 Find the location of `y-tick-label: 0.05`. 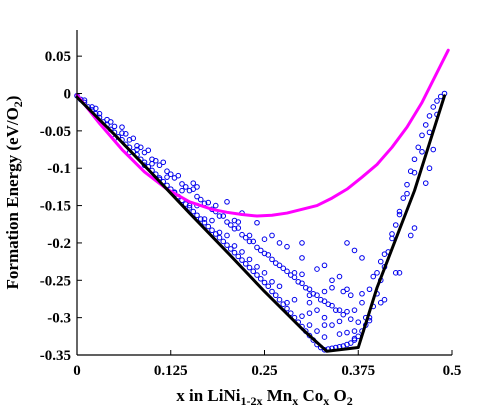

y-tick-label: 0.05 is located at coordinates (58, 57).